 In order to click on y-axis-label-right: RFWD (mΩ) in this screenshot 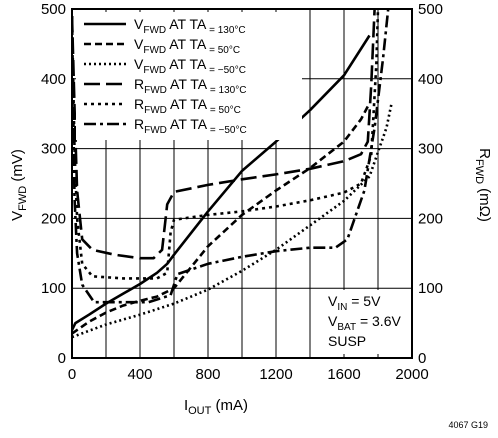, I will do `click(483, 185)`.